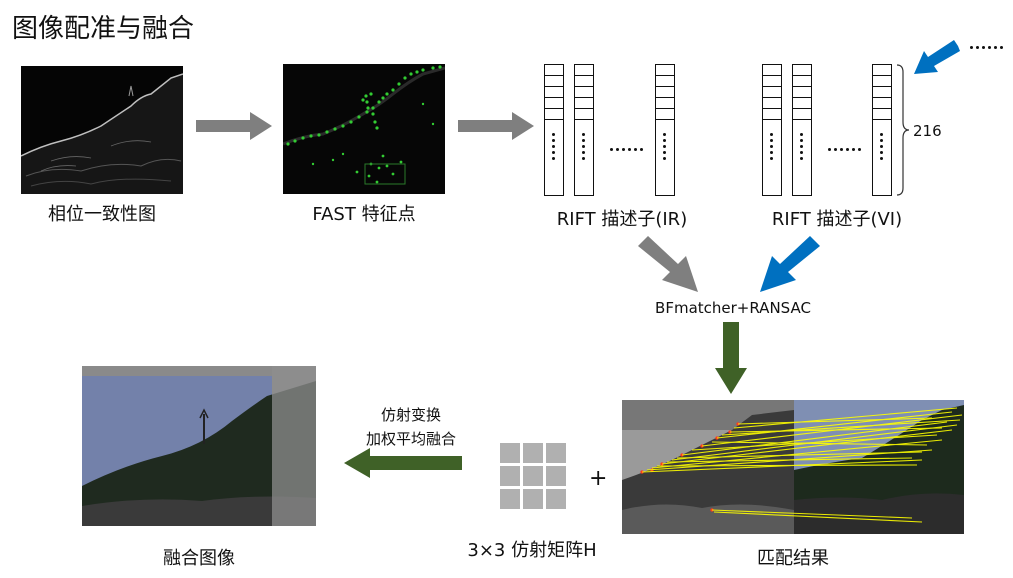 This screenshot has width=1013, height=578. Describe the element at coordinates (403, 463) in the screenshot. I see `green-arrow-left` at that location.